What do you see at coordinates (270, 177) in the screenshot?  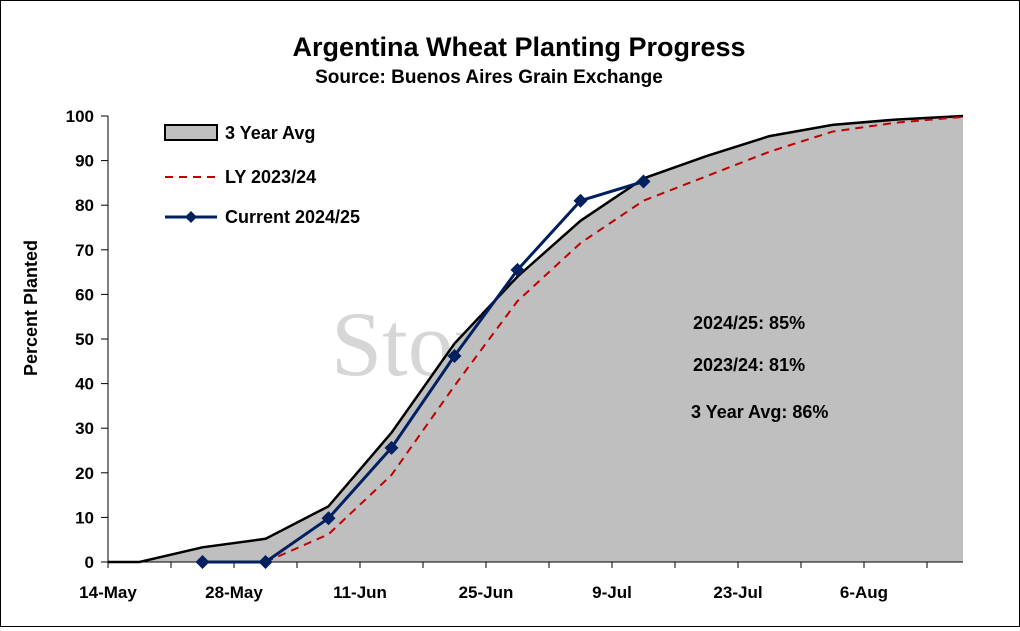 I see `legend-label-ly: LY 2023/24` at bounding box center [270, 177].